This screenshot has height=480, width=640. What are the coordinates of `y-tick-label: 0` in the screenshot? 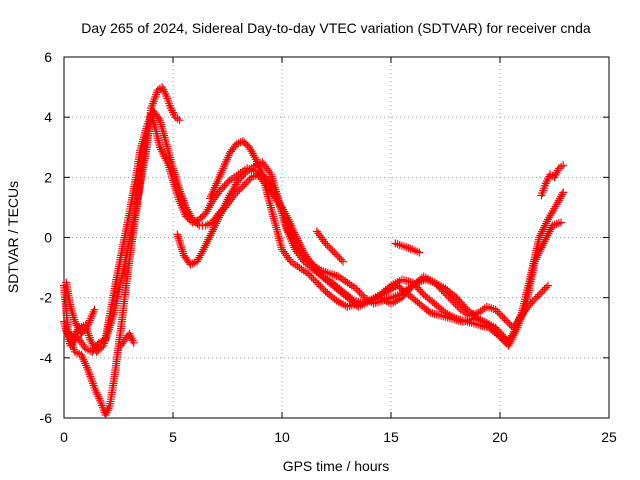 It's located at (48, 238).